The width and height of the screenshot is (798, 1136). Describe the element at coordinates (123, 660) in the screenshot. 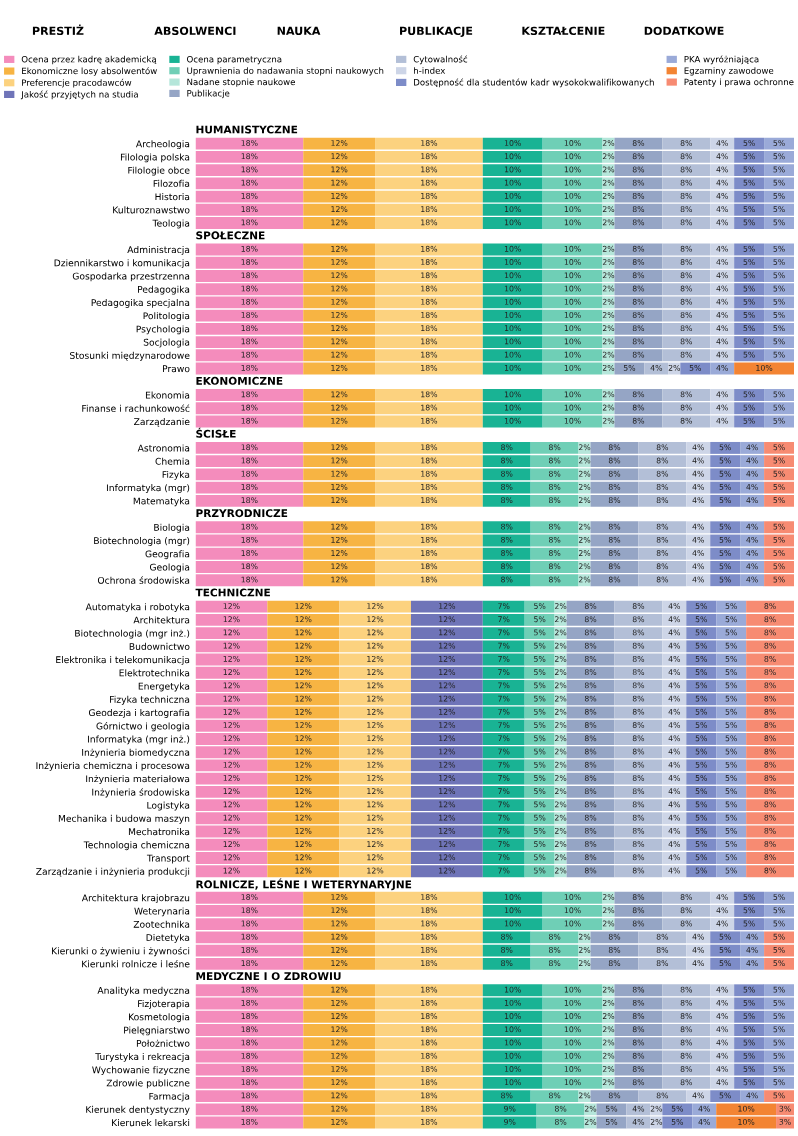

I see `y-tick-label: Elektronika i telekomunikacja` at that location.